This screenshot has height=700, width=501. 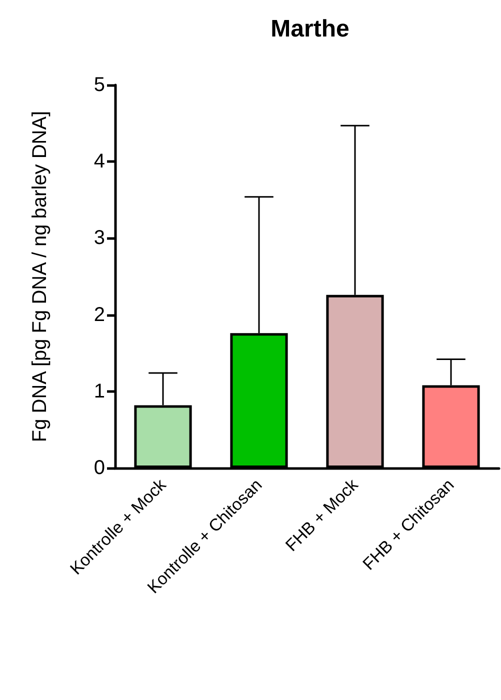 I want to click on y-tick-label: 1, so click(x=99, y=391).